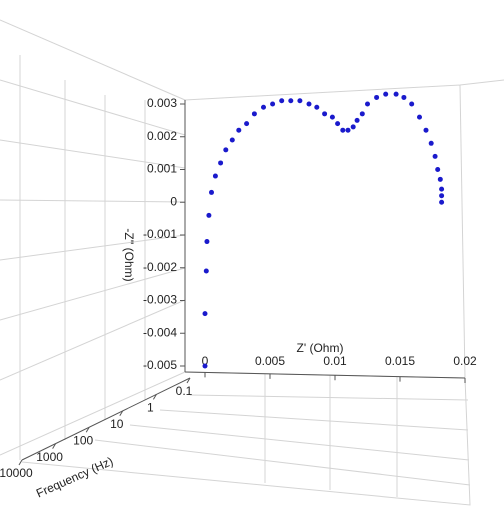 The width and height of the screenshot is (504, 522). I want to click on z-tick-label: 10000, so click(16, 473).